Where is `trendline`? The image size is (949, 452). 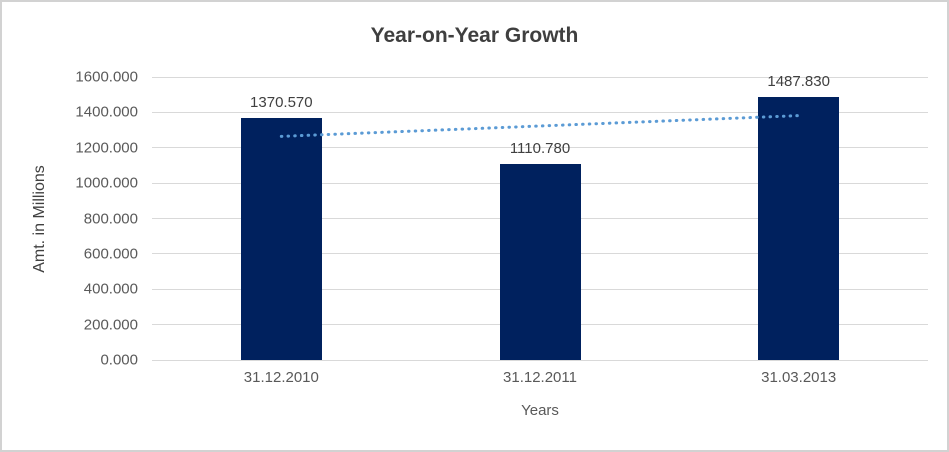 trendline is located at coordinates (540, 126).